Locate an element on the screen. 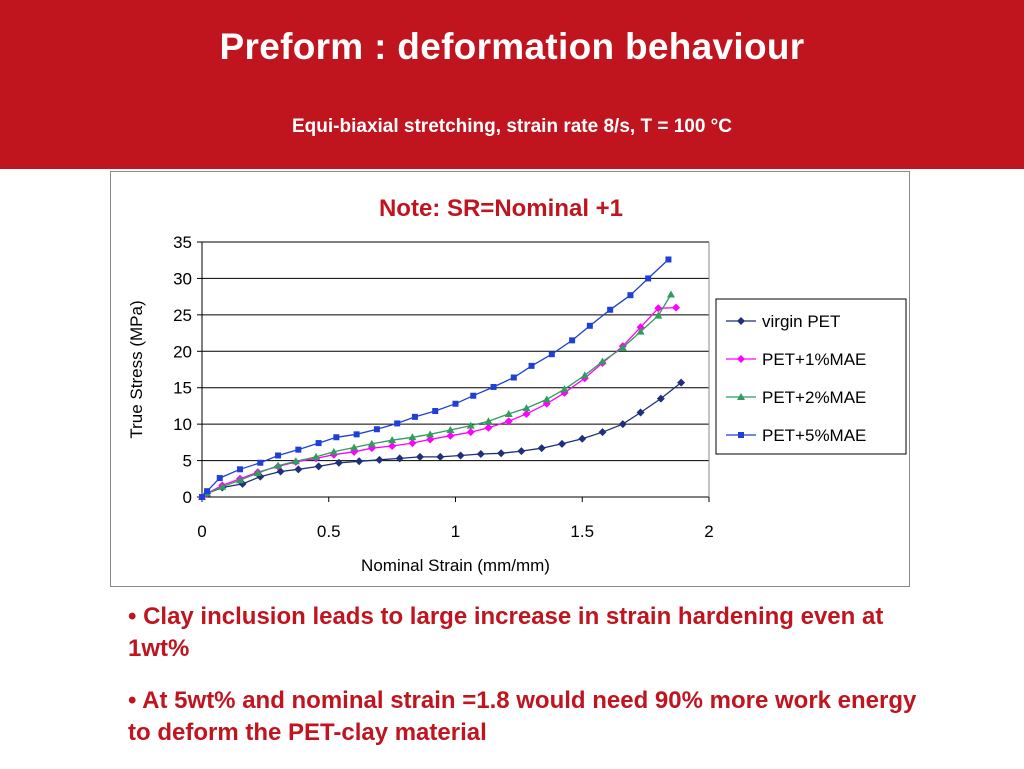 The width and height of the screenshot is (1024, 769). y-tick-label: 20 is located at coordinates (182, 351).